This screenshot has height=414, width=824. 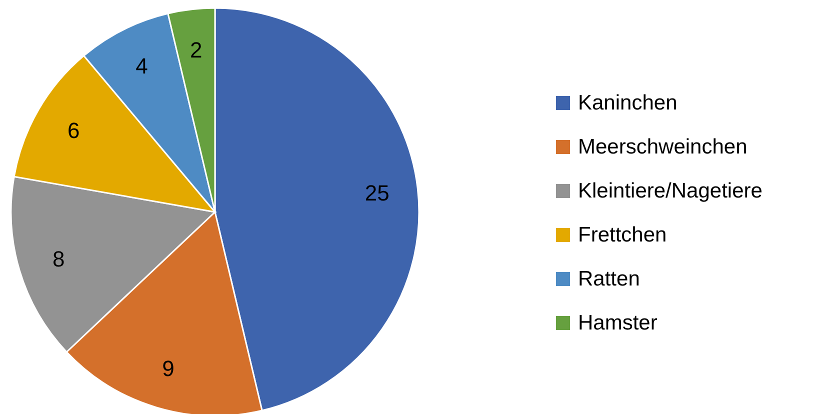 I want to click on data-label: 6, so click(x=74, y=130).